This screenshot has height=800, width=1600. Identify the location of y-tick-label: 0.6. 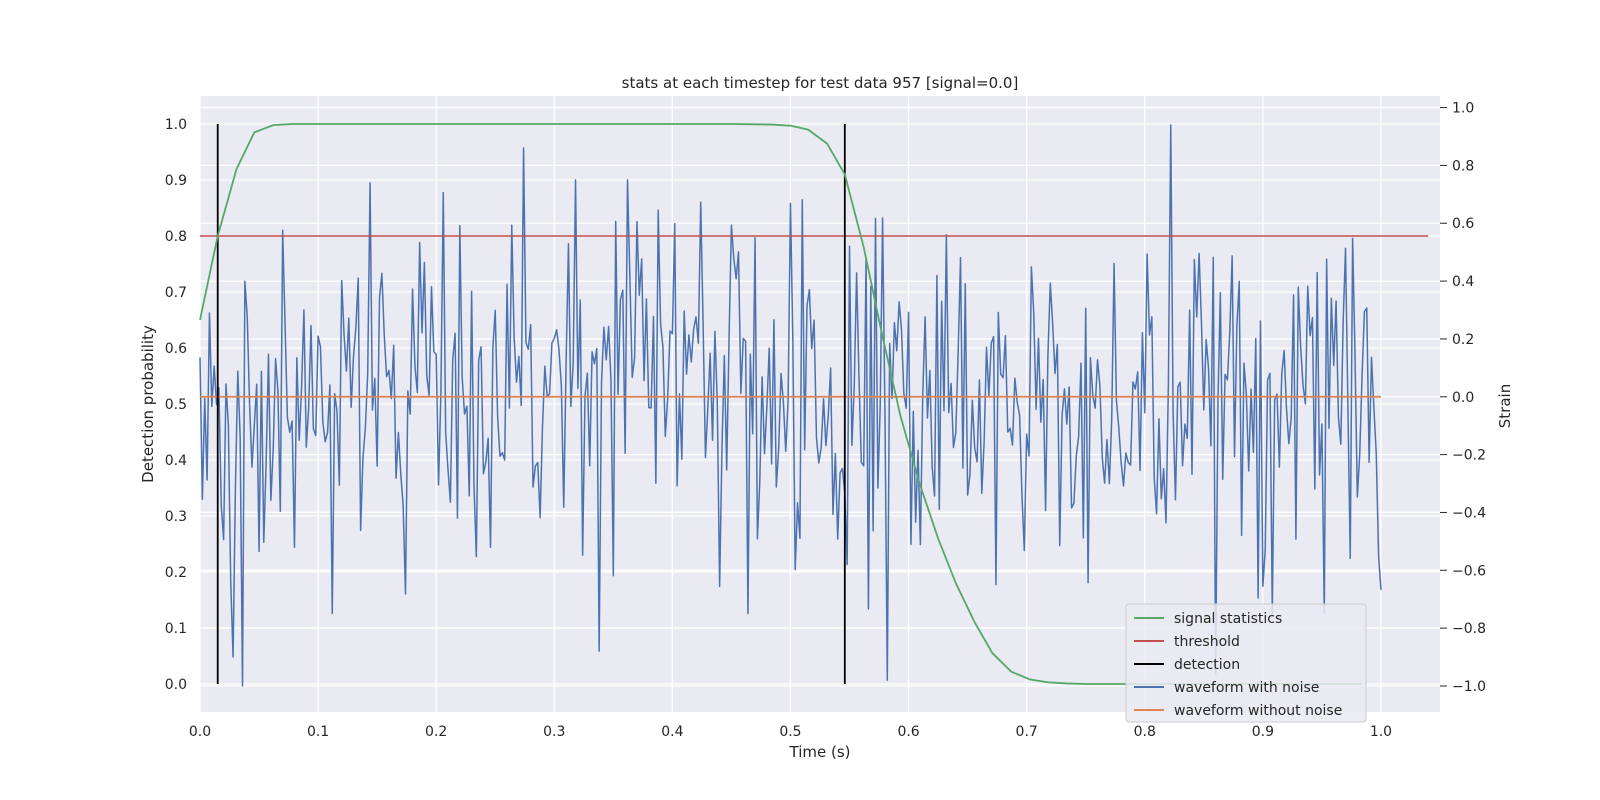
(176, 349).